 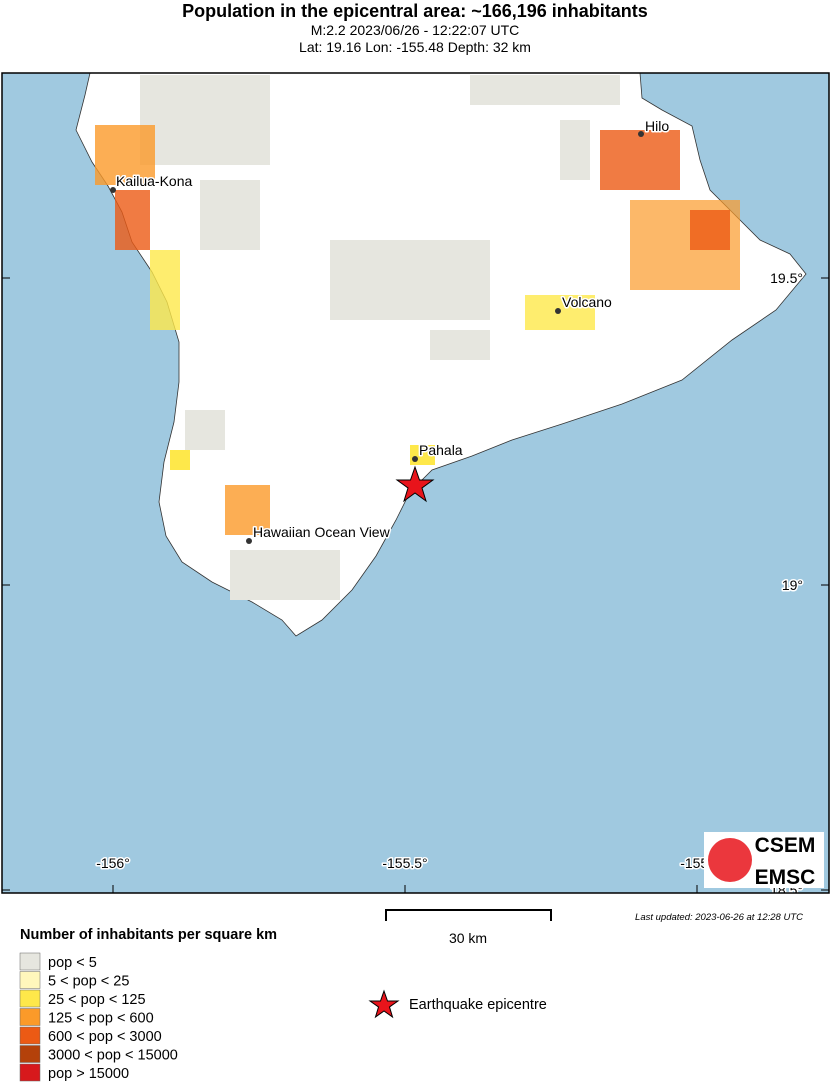 I want to click on place-label: Kailua-Kona, so click(x=154, y=181).